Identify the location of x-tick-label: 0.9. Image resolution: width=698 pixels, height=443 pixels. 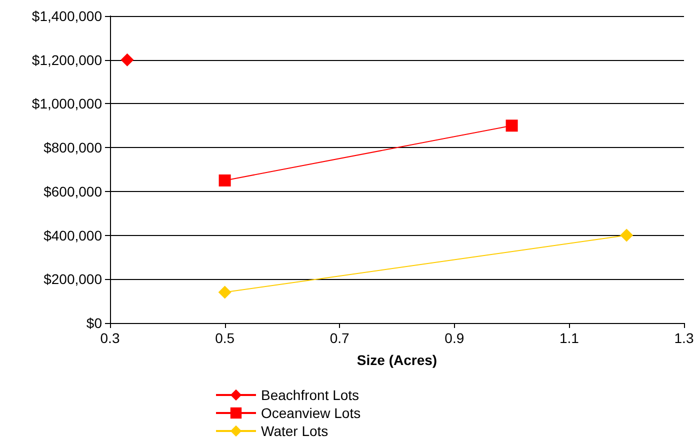
(454, 338).